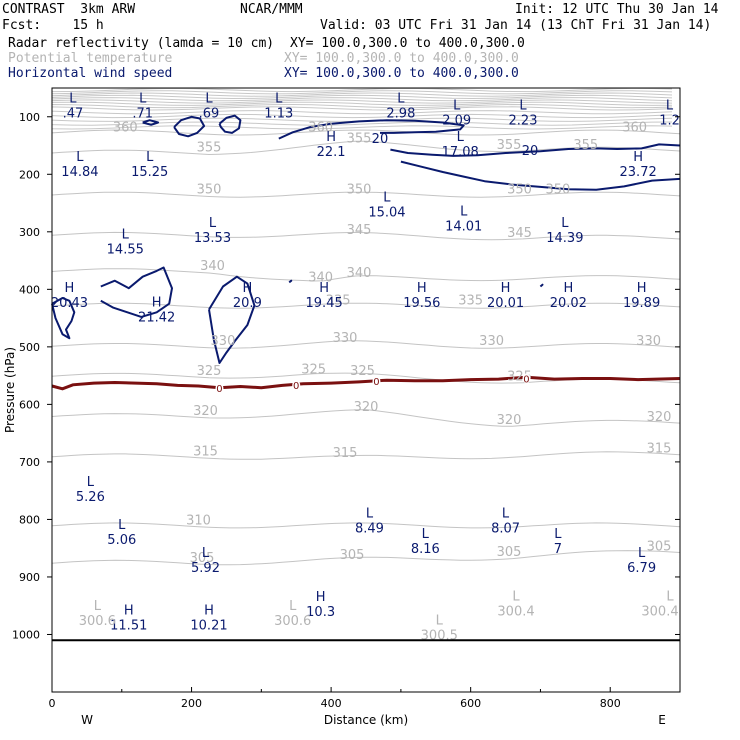 The image size is (740, 740). I want to click on init-time: Init: 12 UTC Thu 30 Jan 14, so click(617, 9).